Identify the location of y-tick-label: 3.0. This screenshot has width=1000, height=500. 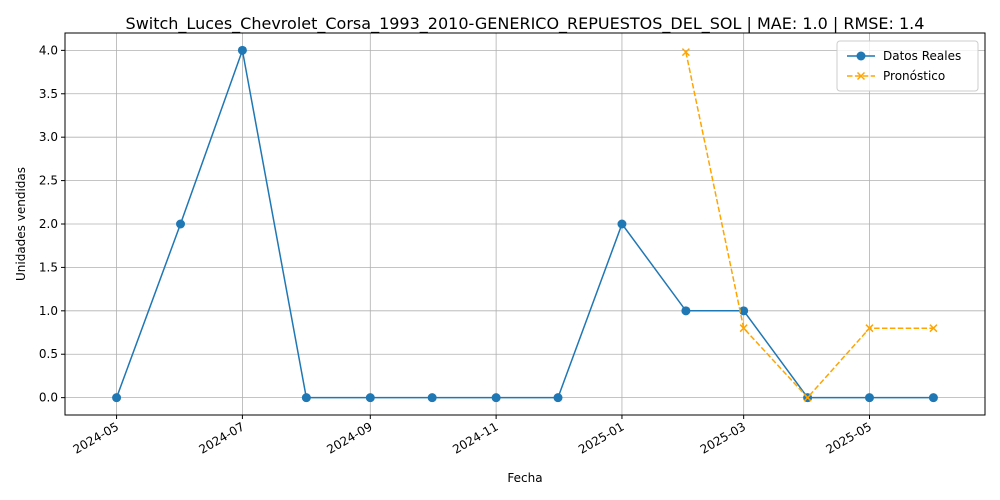
(48, 137).